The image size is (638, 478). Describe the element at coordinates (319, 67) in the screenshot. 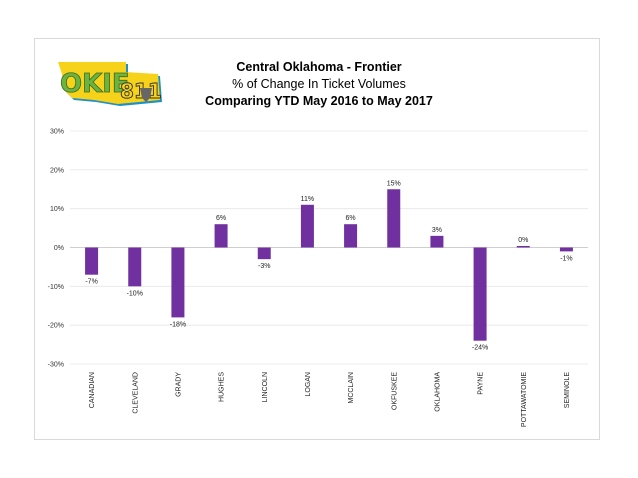

I see `chart-title: Central Oklahoma - Frontier` at that location.